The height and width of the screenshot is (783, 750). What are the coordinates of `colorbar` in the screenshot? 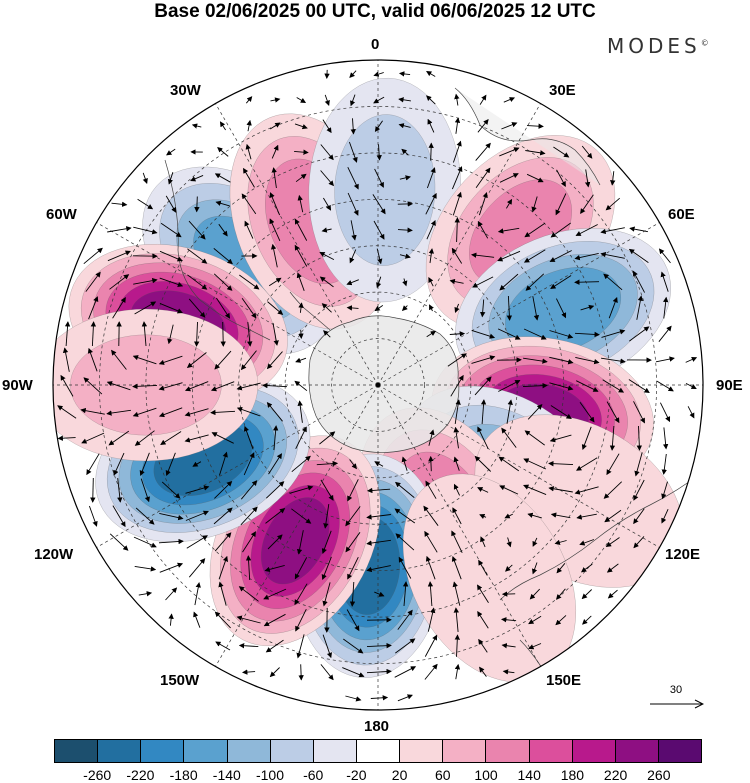 It's located at (378, 751).